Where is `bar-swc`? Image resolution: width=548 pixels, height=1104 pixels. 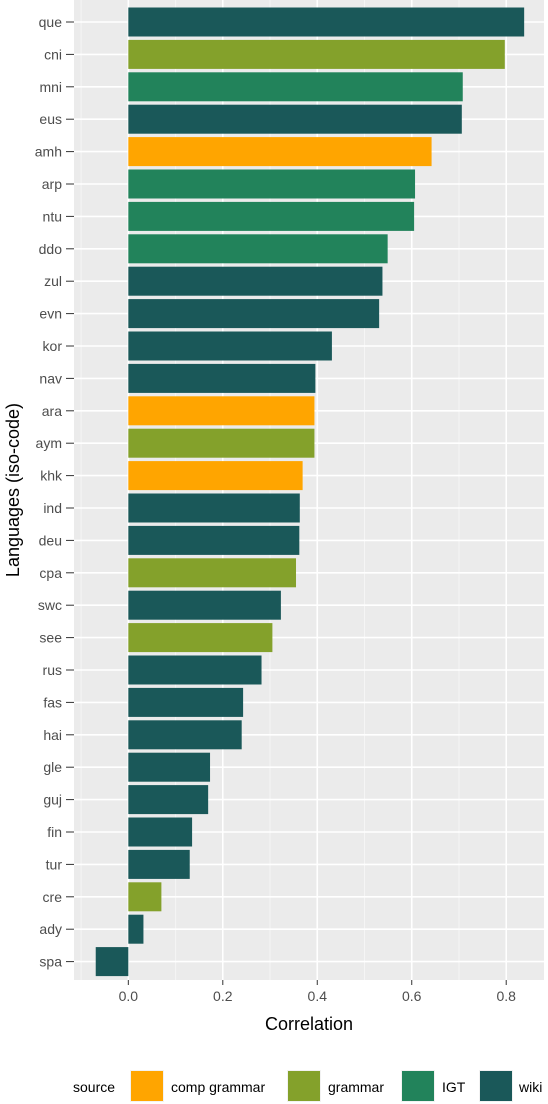
bar-swc is located at coordinates (204, 605).